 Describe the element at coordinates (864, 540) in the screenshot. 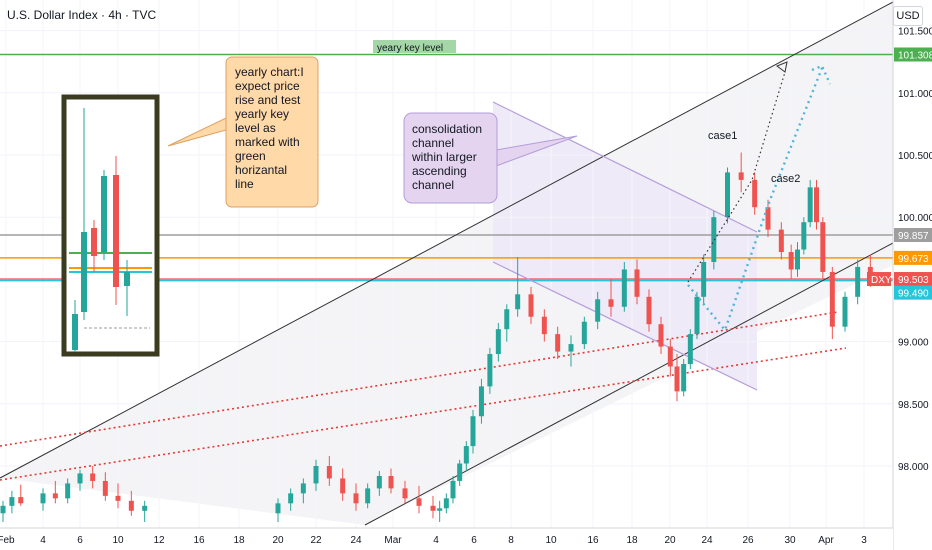

I see `x-tick-label: 3` at that location.